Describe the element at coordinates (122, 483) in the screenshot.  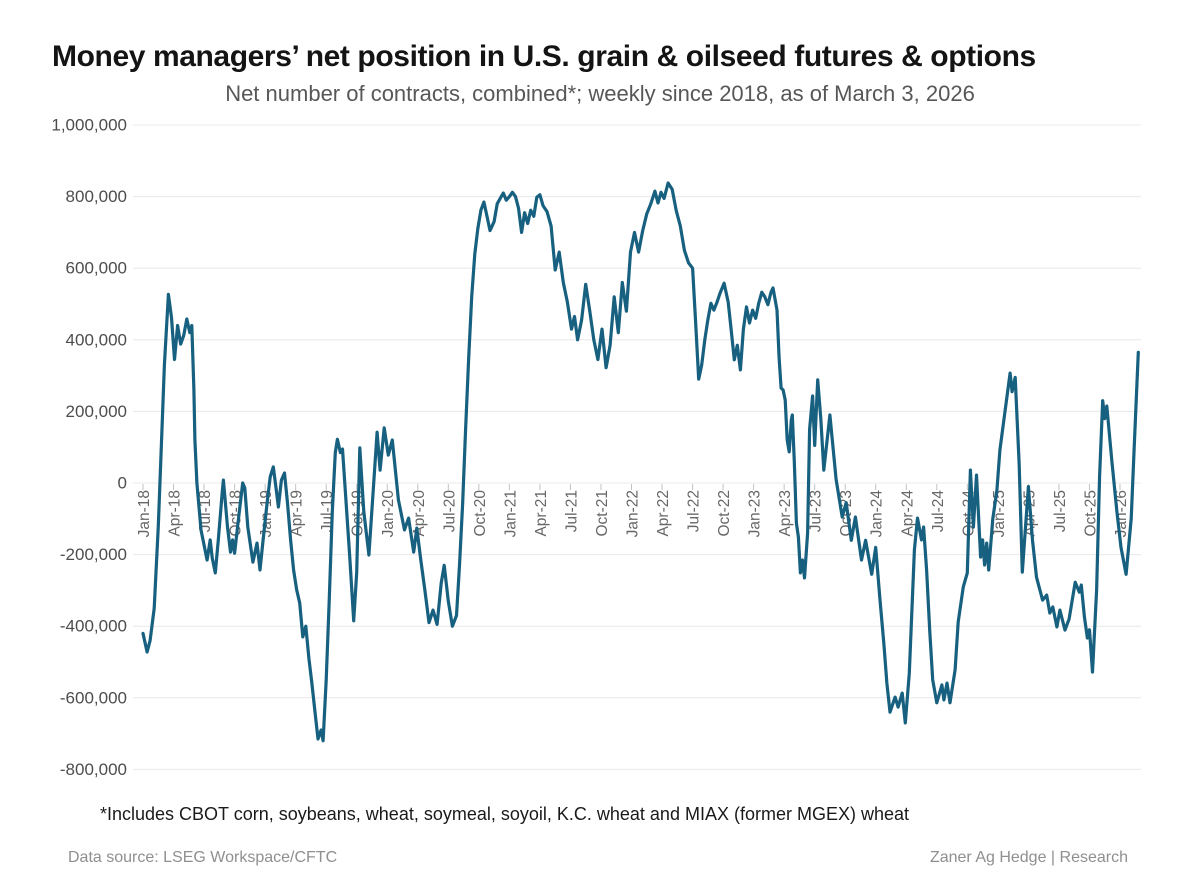
I see `y-axis-tick-label: 0` at that location.